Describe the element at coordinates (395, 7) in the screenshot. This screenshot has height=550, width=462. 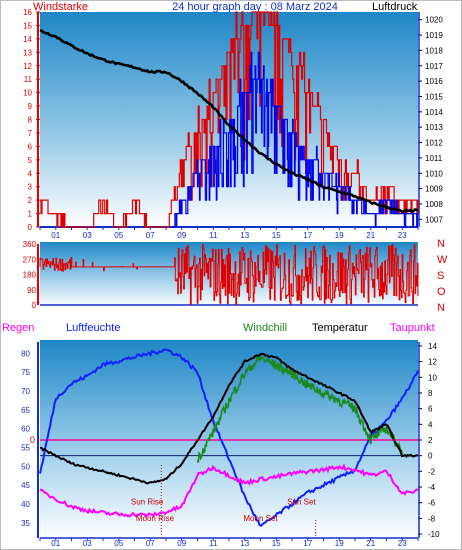
I see `right-axis-label: Luftdruck` at that location.